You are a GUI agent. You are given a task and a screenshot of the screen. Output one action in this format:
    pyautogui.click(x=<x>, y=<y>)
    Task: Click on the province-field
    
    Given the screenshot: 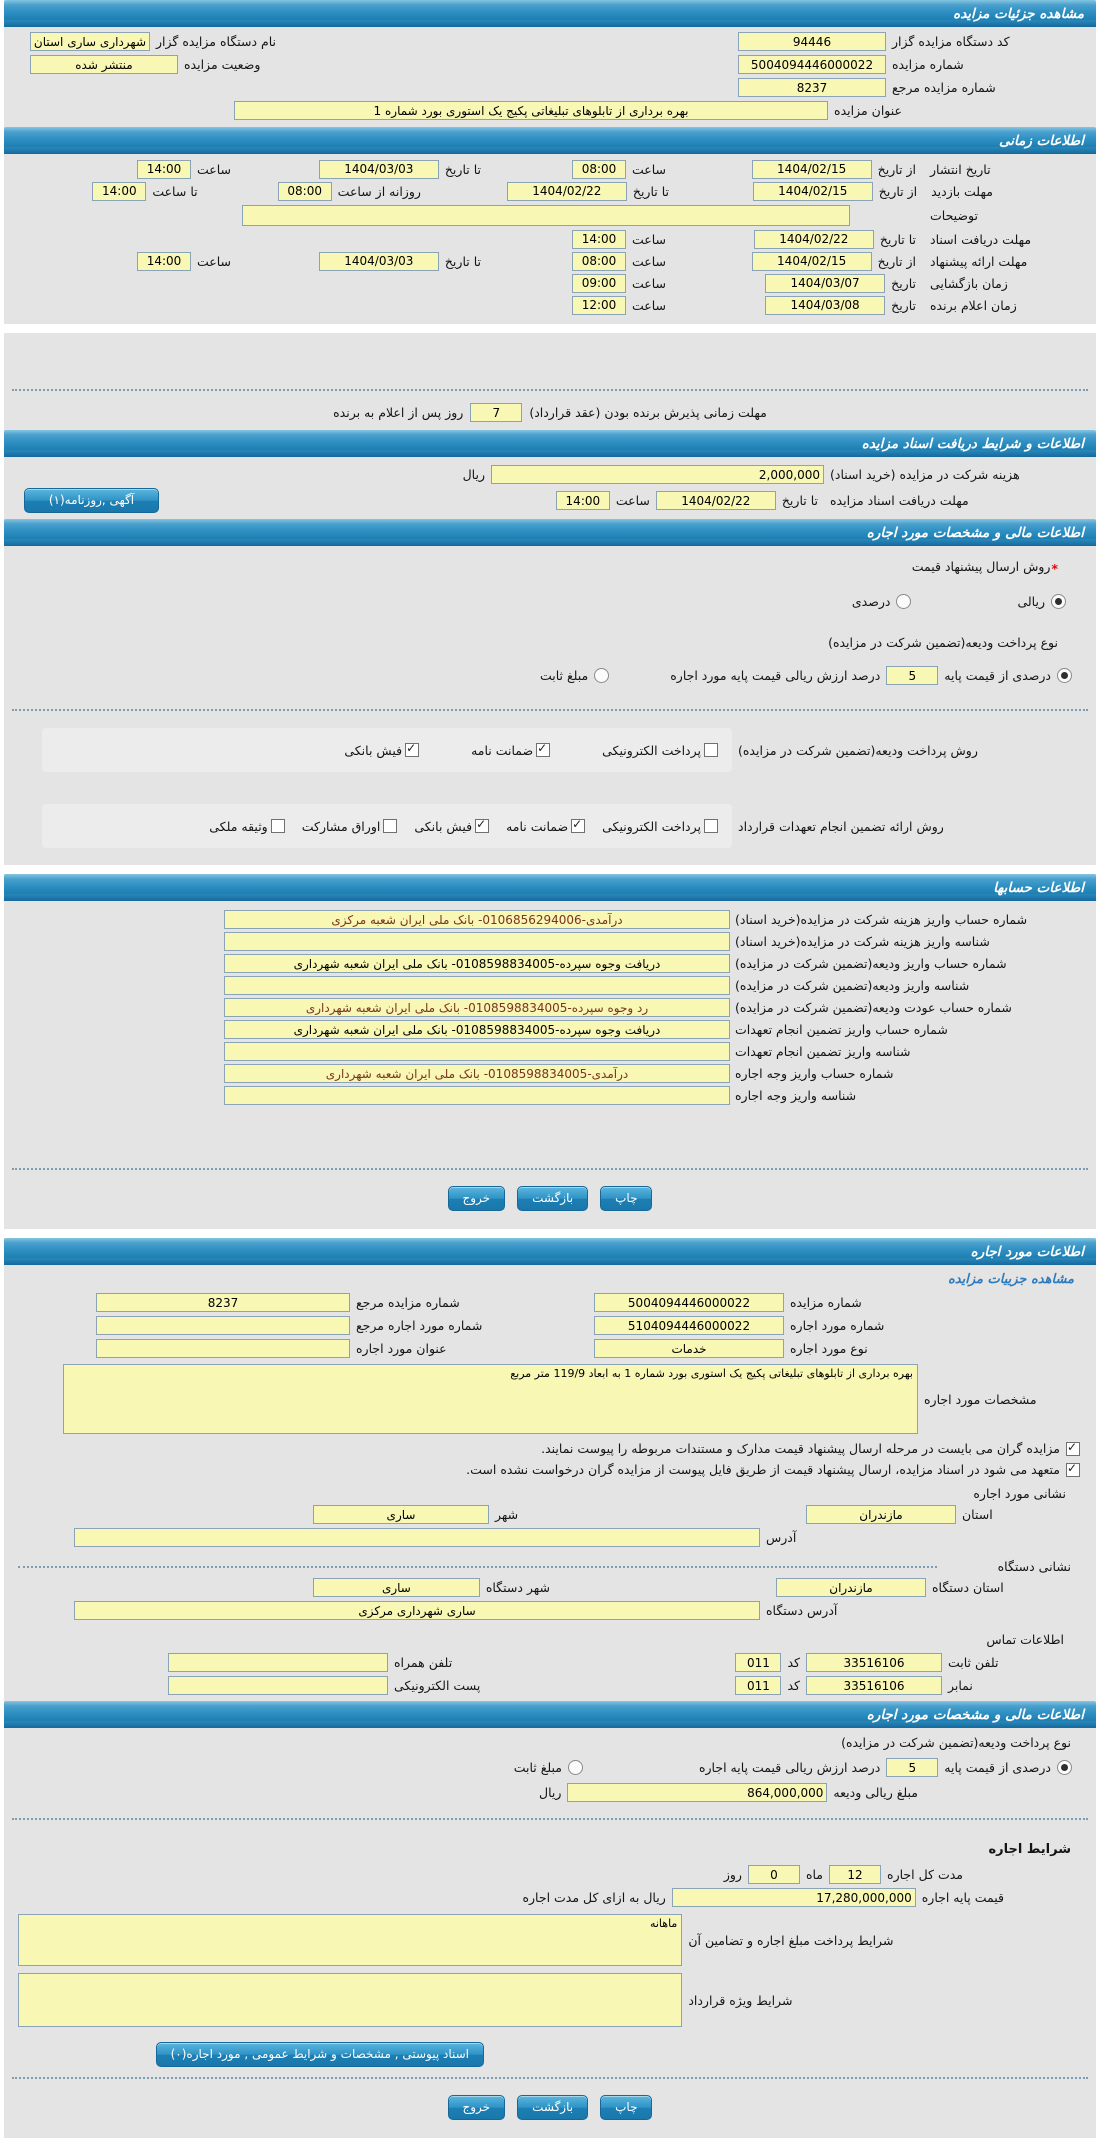 What is the action you would take?
    pyautogui.click(x=881, y=1514)
    